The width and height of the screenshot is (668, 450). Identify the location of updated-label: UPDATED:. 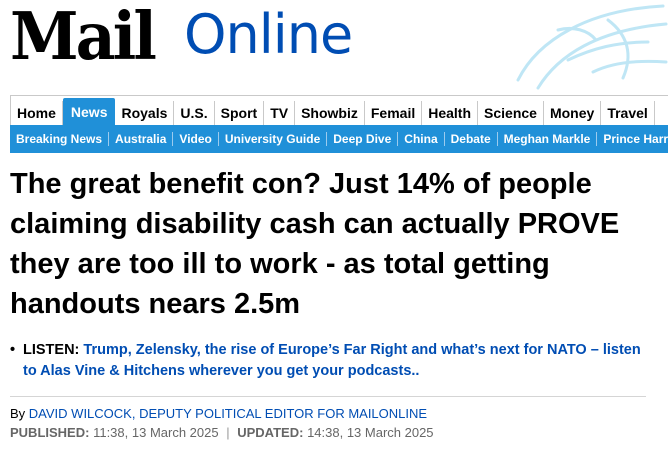
(270, 432).